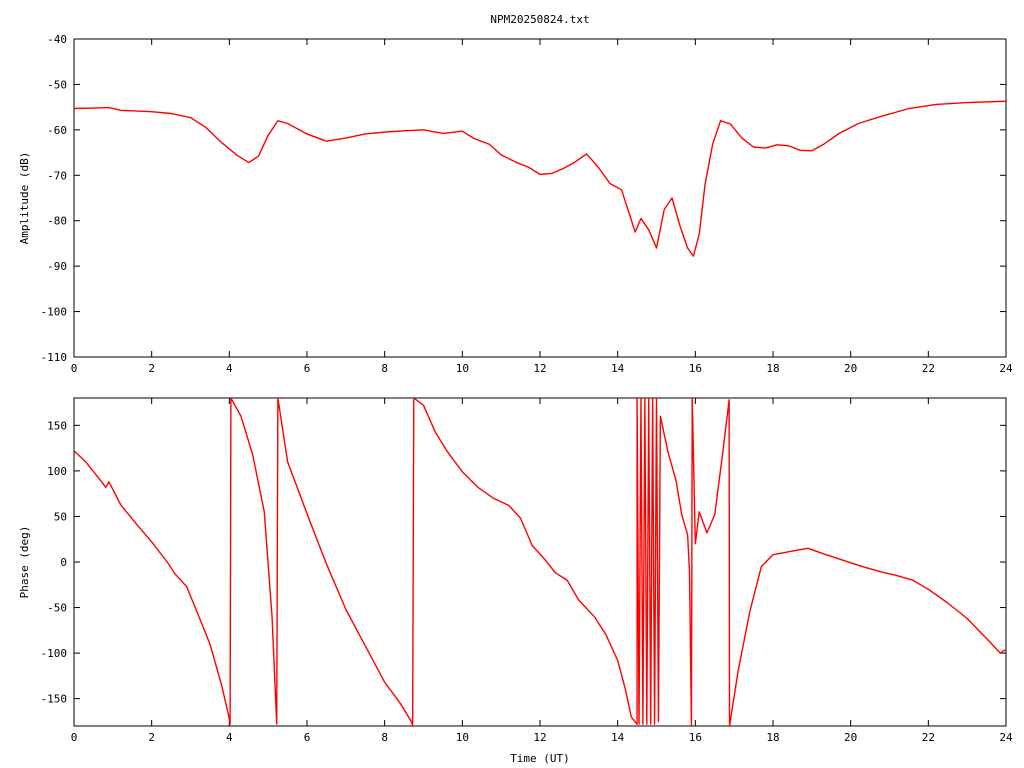  What do you see at coordinates (57, 425) in the screenshot?
I see `phase-y-tick-label: 150` at bounding box center [57, 425].